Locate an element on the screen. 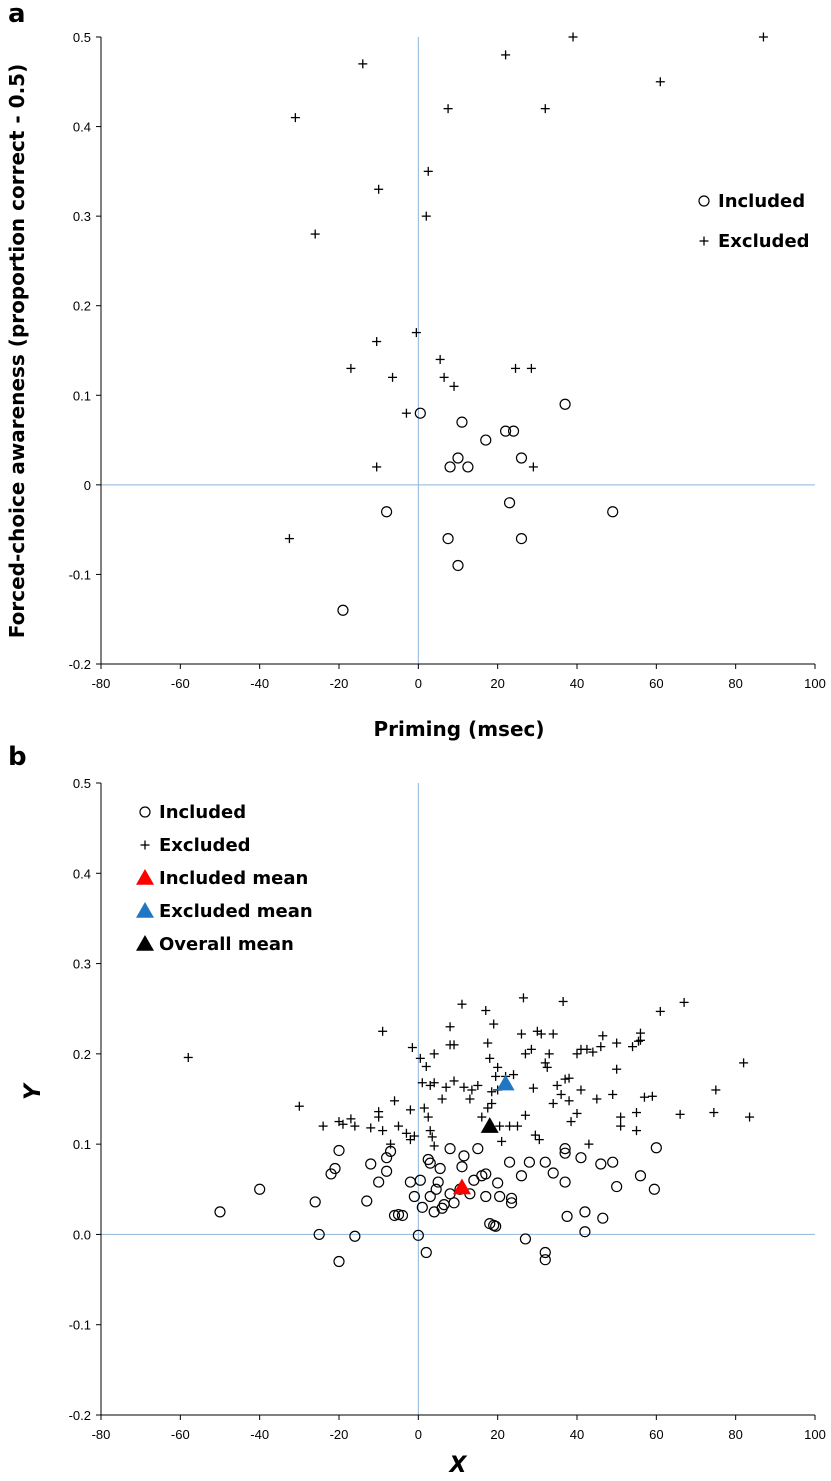  panel-b-y-tick-label: -0.1 is located at coordinates (80, 1325).